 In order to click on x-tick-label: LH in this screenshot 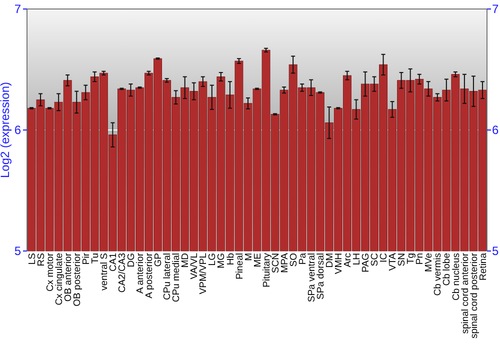, I will do `click(357, 259)`.